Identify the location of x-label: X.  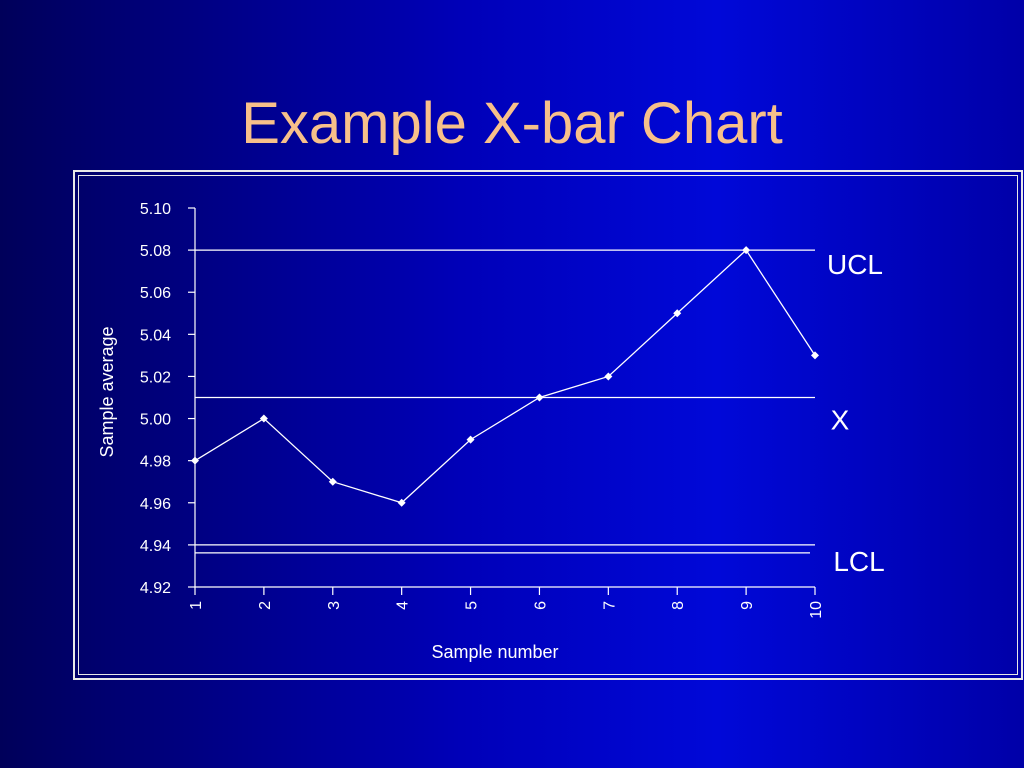
(840, 420).